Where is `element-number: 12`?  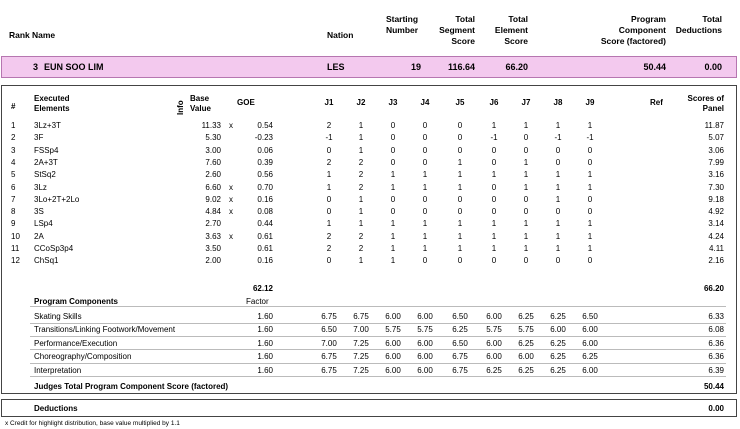
element-number: 12 is located at coordinates (15, 261).